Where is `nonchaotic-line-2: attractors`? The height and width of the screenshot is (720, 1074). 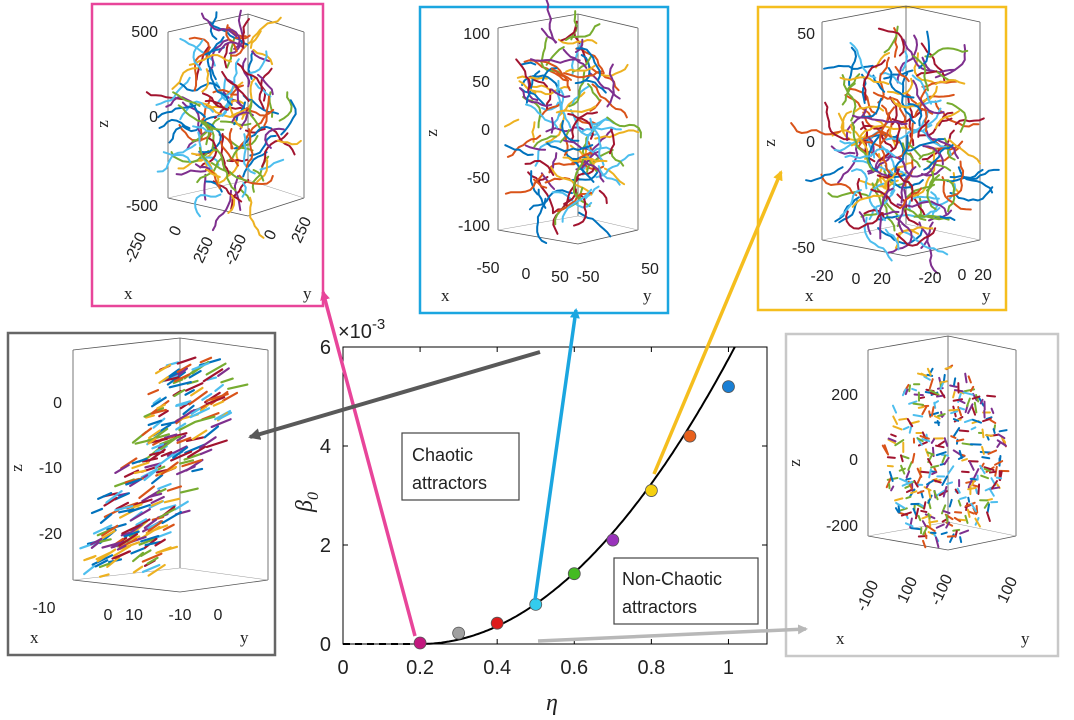 nonchaotic-line-2: attractors is located at coordinates (659, 607).